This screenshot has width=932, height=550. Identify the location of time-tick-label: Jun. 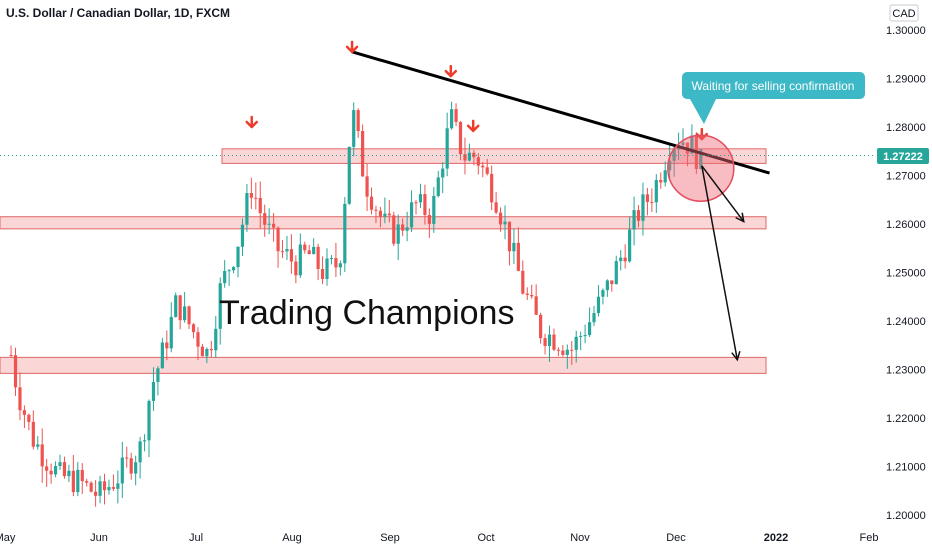
(99, 538).